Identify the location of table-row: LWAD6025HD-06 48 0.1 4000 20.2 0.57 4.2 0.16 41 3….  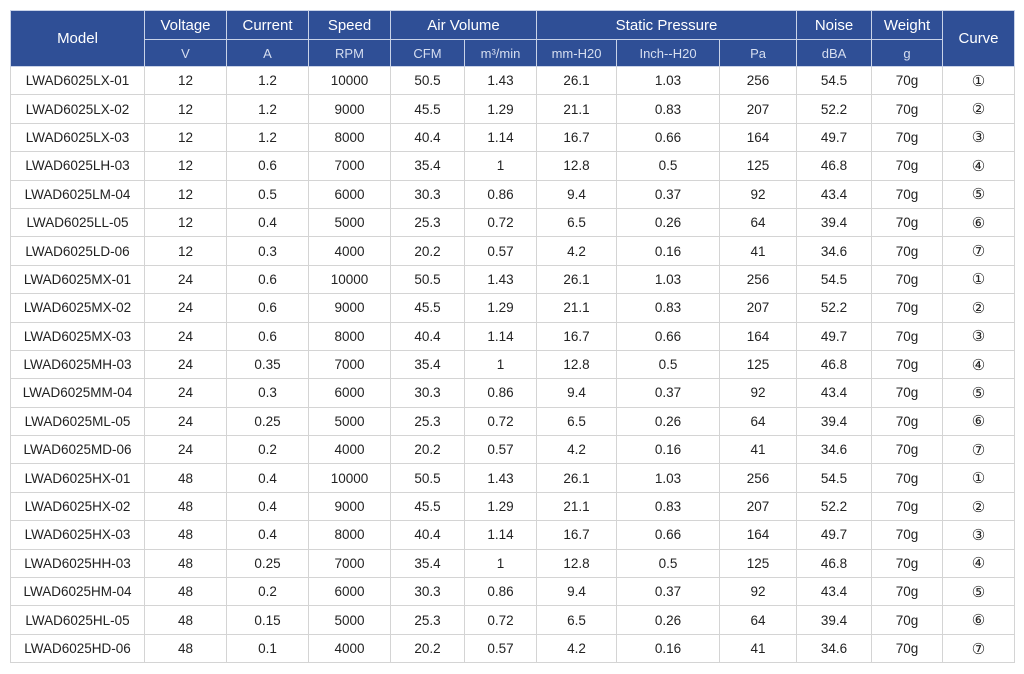
(513, 648).